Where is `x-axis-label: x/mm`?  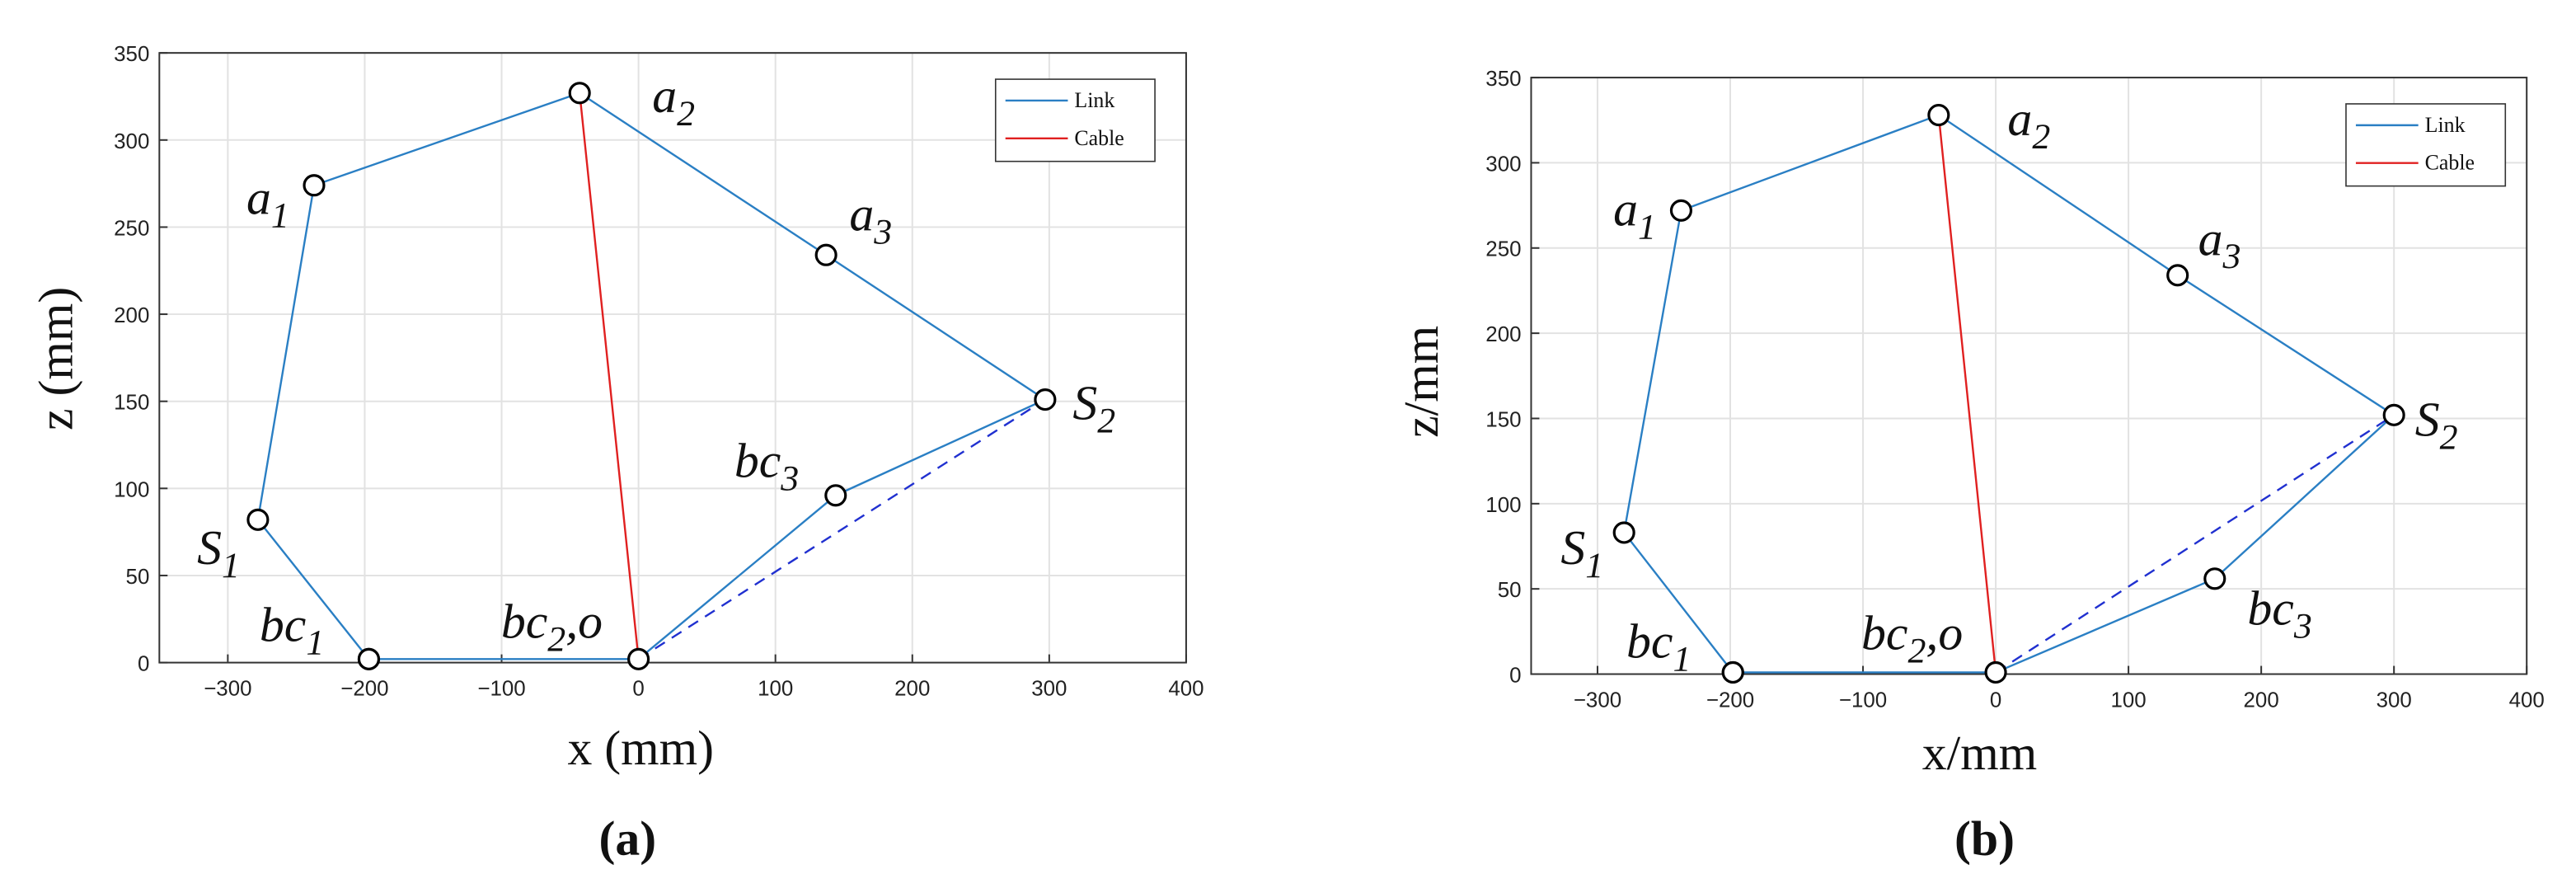
x-axis-label: x/mm is located at coordinates (1980, 753).